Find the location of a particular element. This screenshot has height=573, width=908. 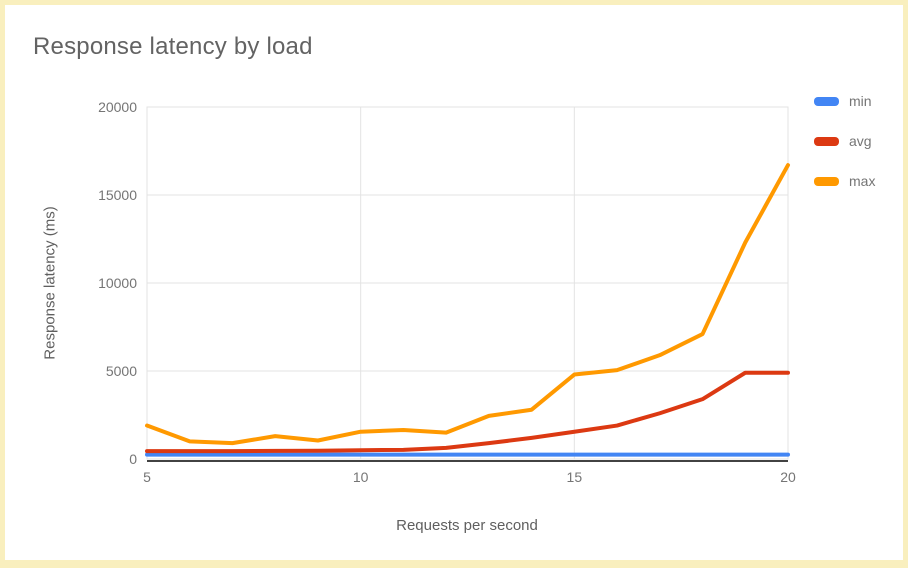

y-axis-title: Response latency (ms) is located at coordinates (50, 283).